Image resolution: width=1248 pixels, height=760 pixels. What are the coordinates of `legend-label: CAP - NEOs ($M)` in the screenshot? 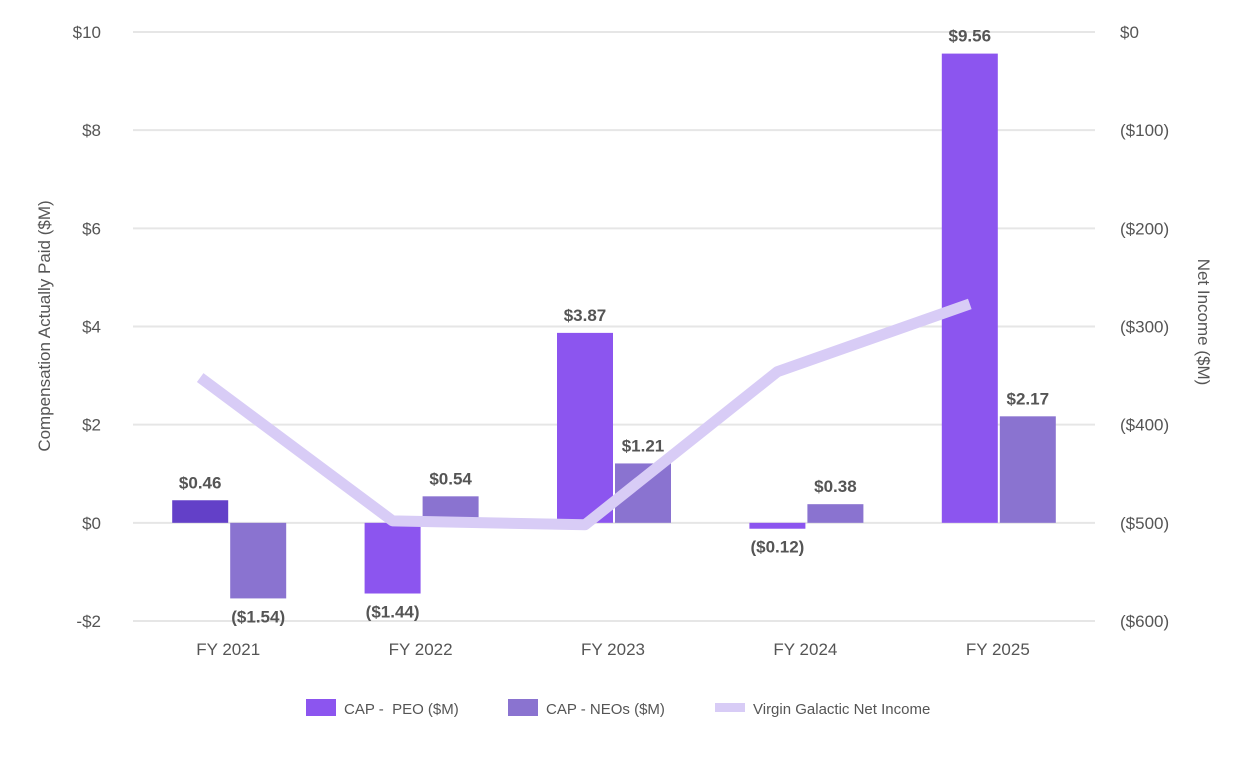 It's located at (605, 709).